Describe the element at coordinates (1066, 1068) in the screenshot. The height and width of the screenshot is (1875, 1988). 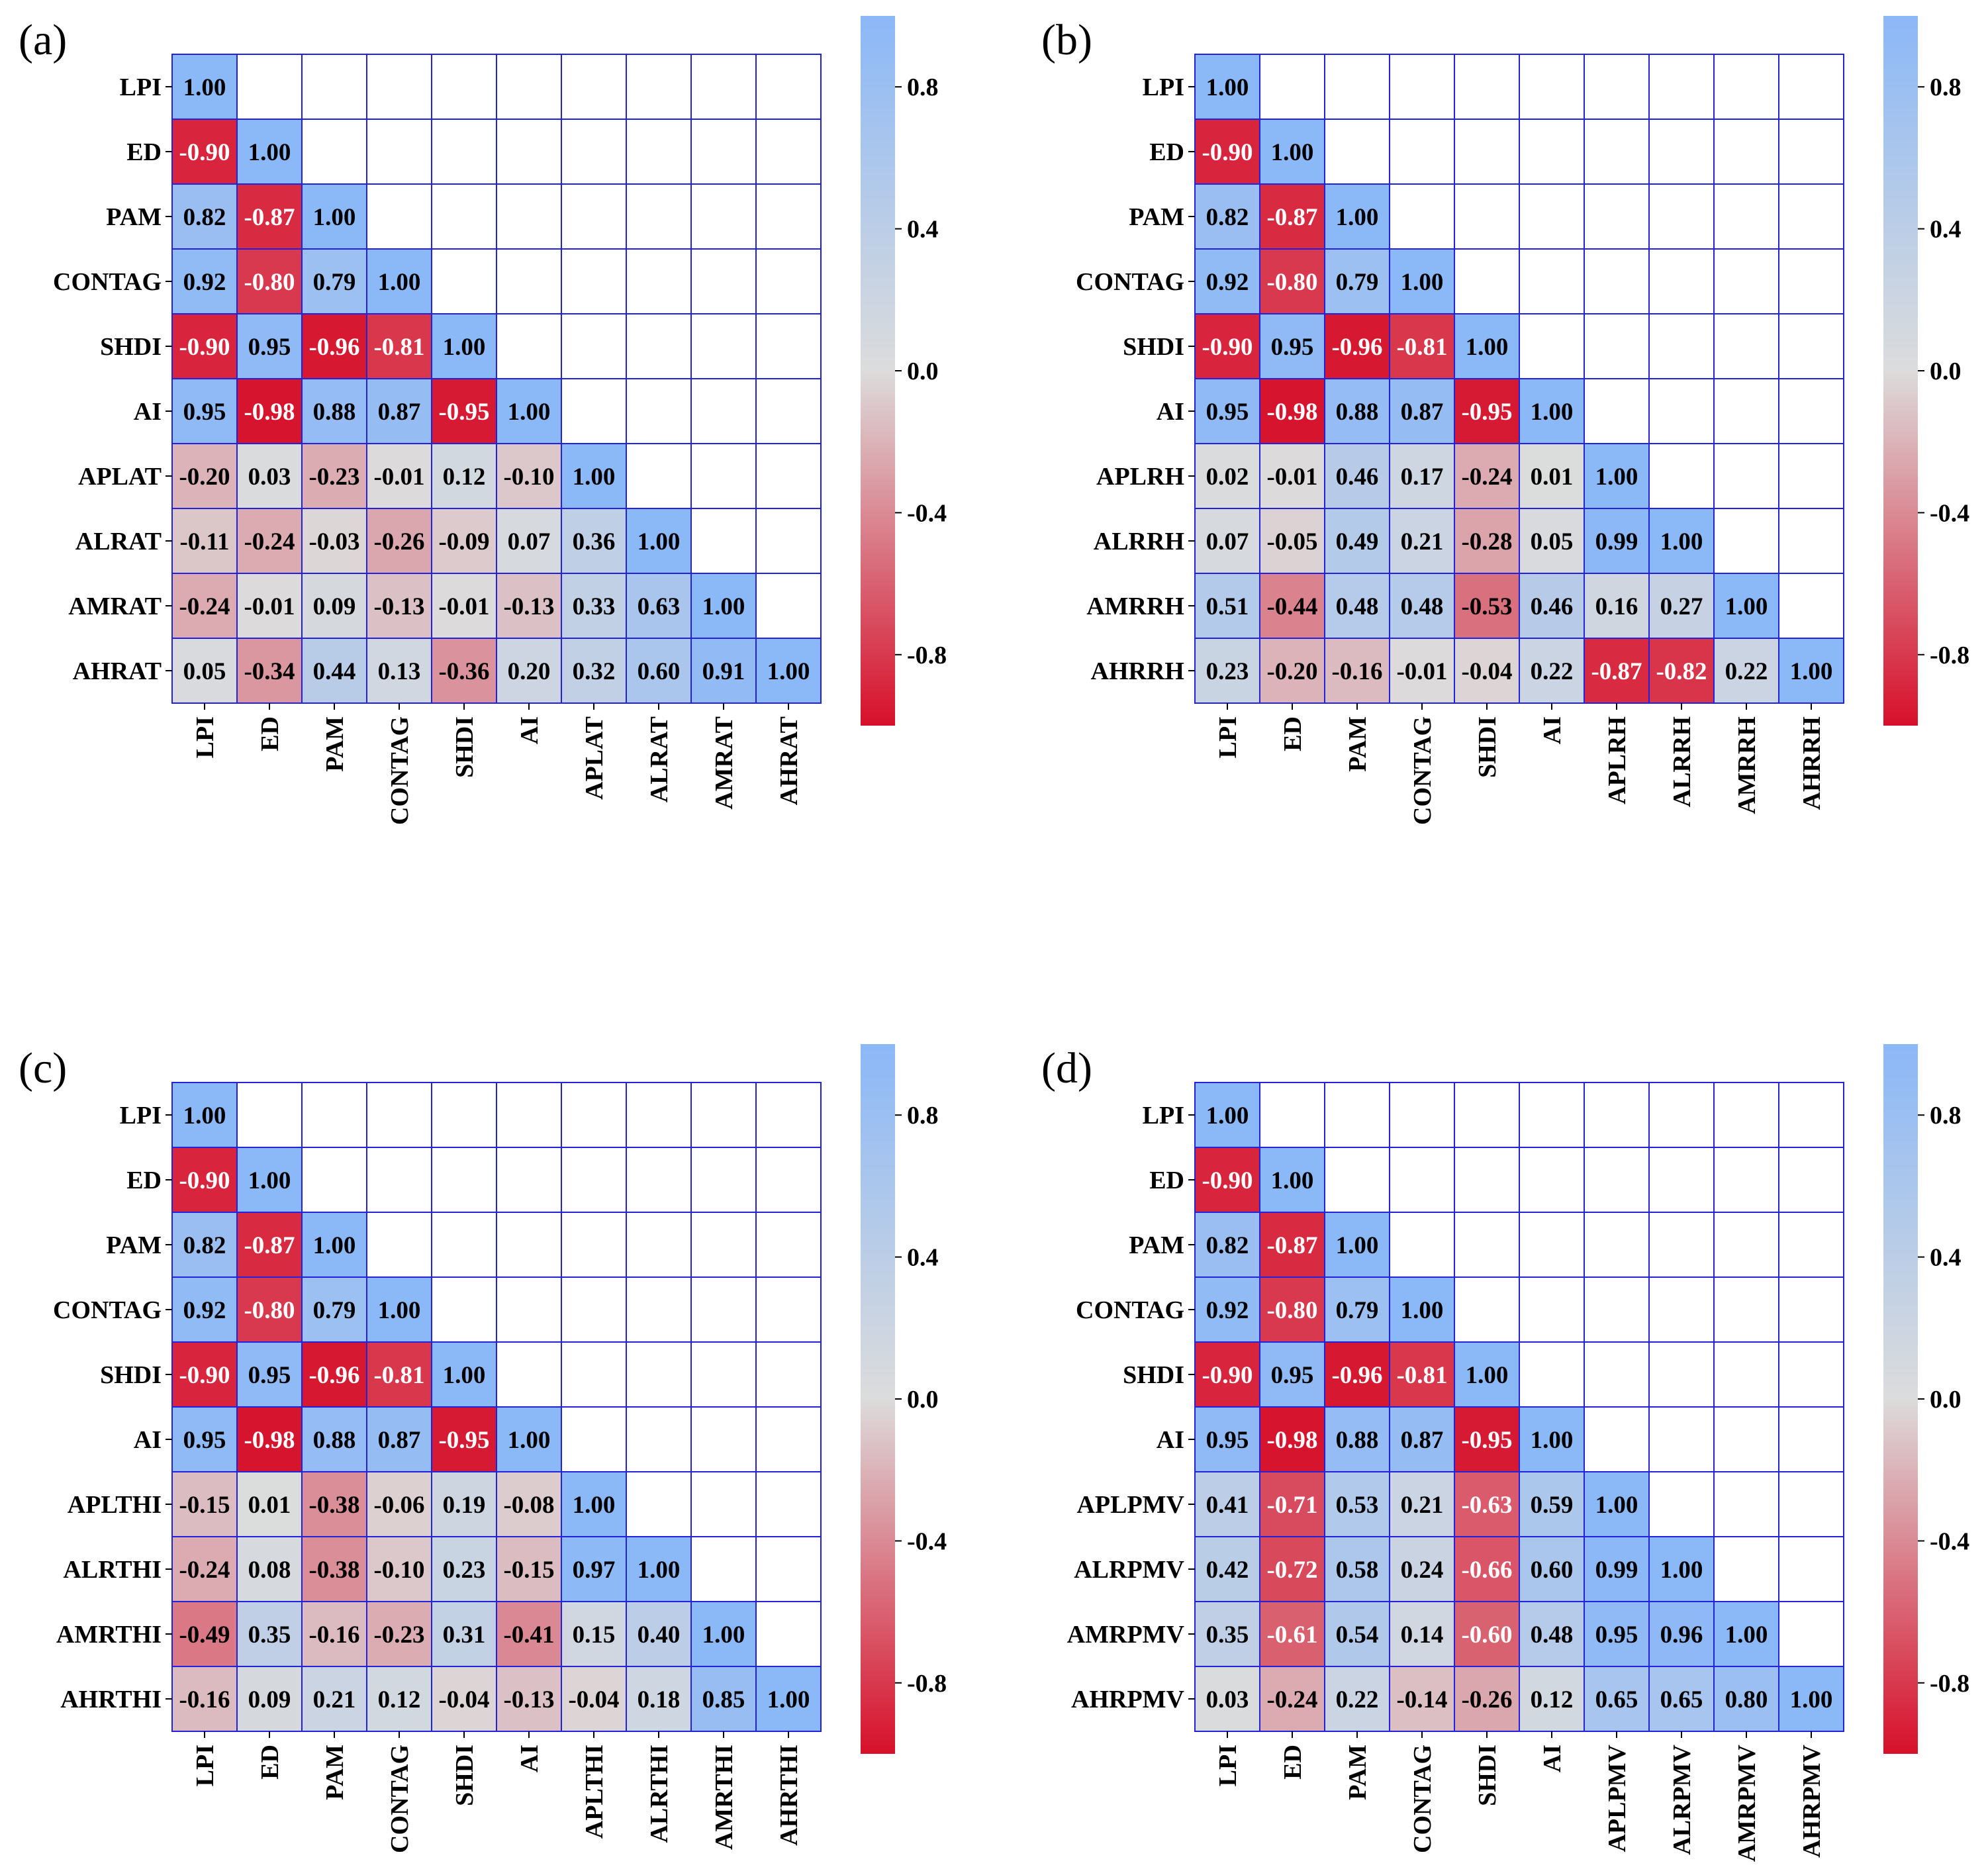
I see `panel-label: (d)` at that location.